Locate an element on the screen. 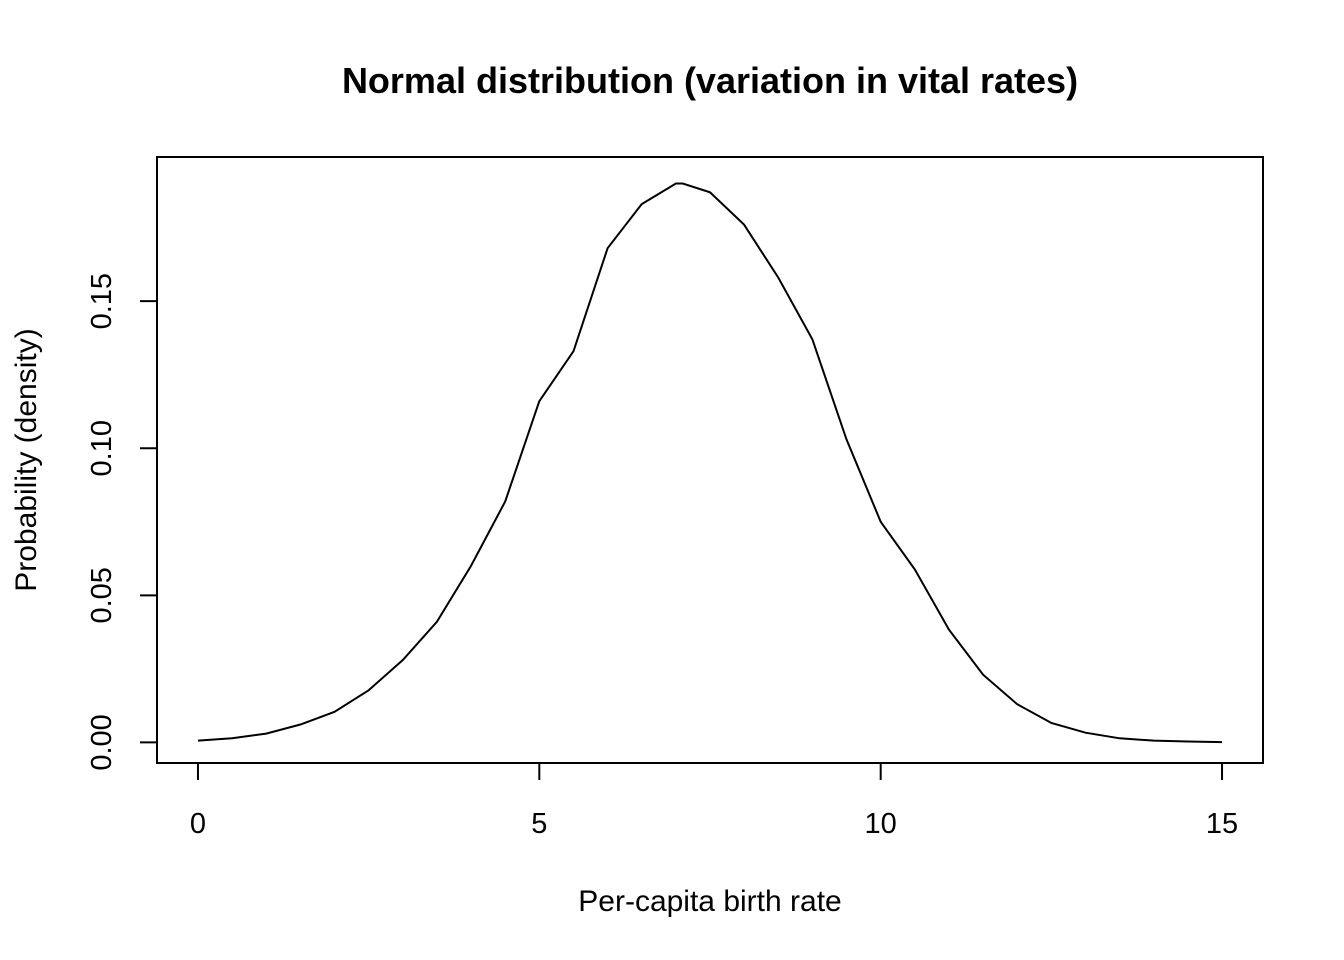 Image resolution: width=1344 pixels, height=960 pixels. x-tick-label: 0 is located at coordinates (198, 824).